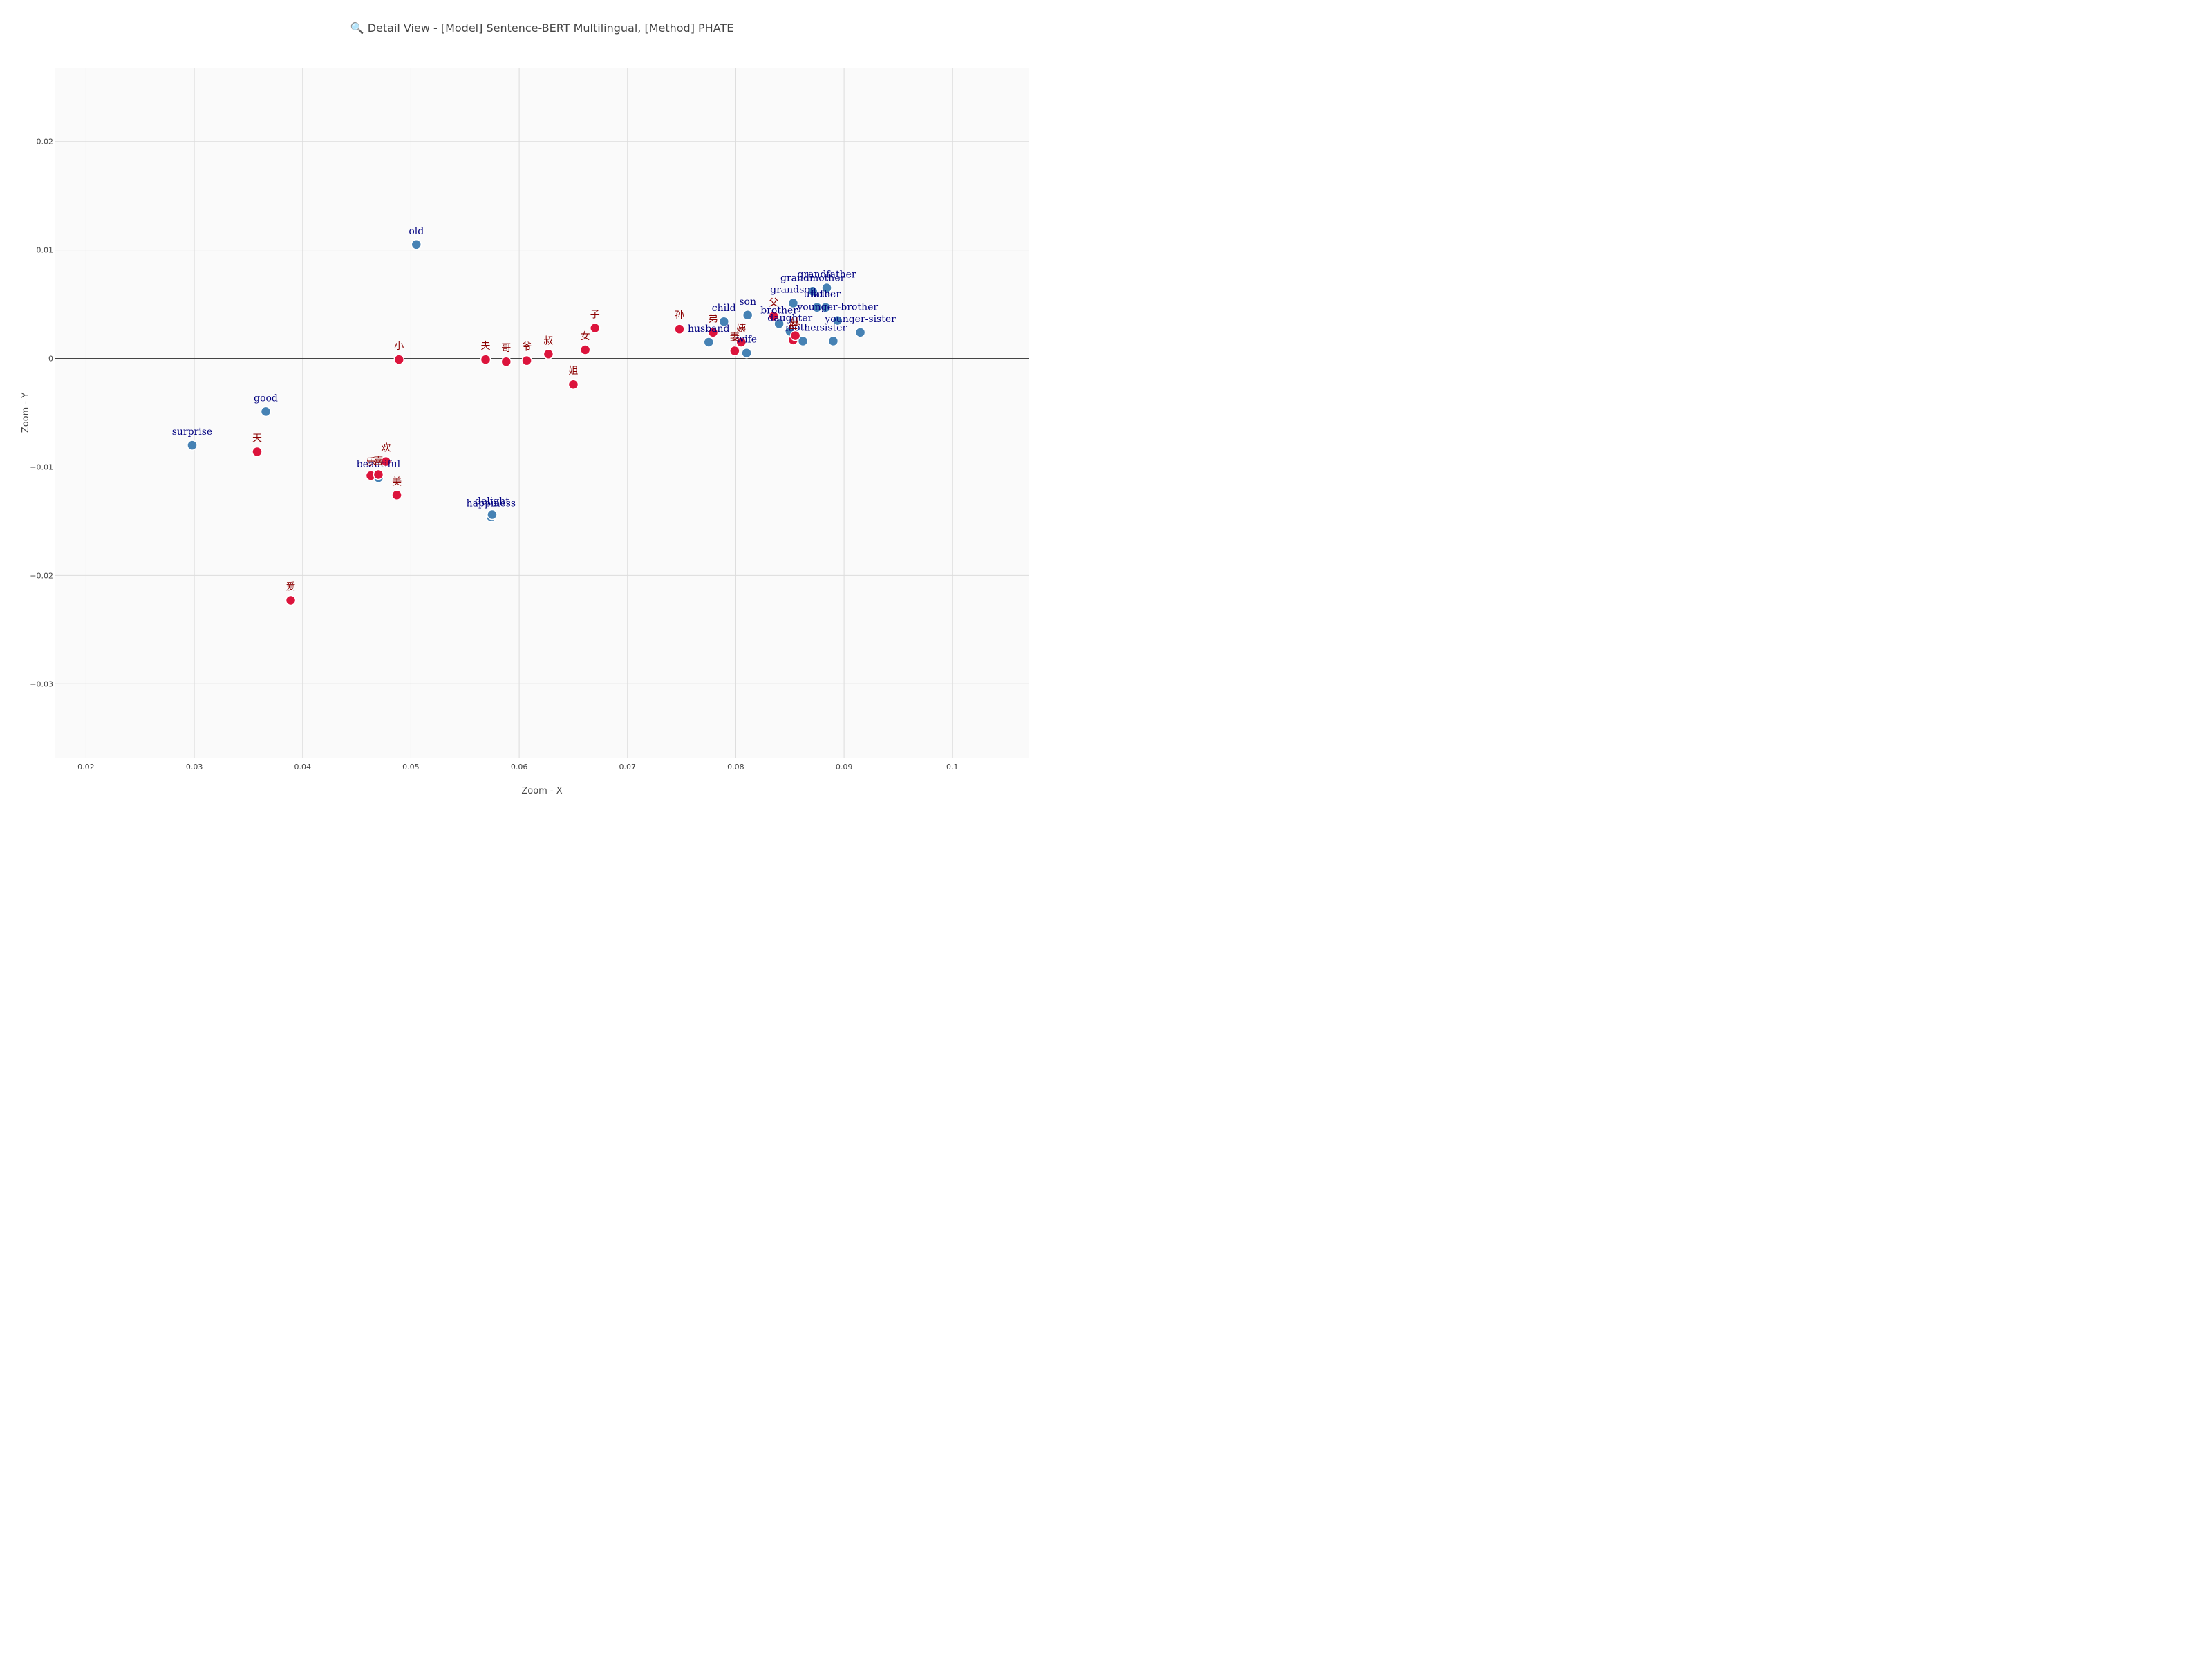 Image resolution: width=2212 pixels, height=1659 pixels. I want to click on point-label: 姨, so click(741, 330).